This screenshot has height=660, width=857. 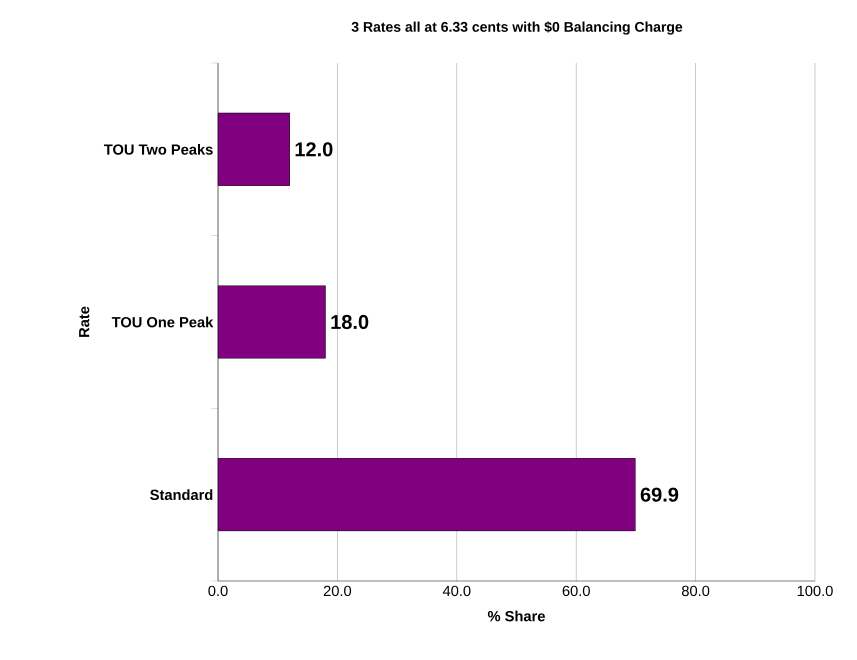 What do you see at coordinates (218, 591) in the screenshot?
I see `x-tick-label: 0.0` at bounding box center [218, 591].